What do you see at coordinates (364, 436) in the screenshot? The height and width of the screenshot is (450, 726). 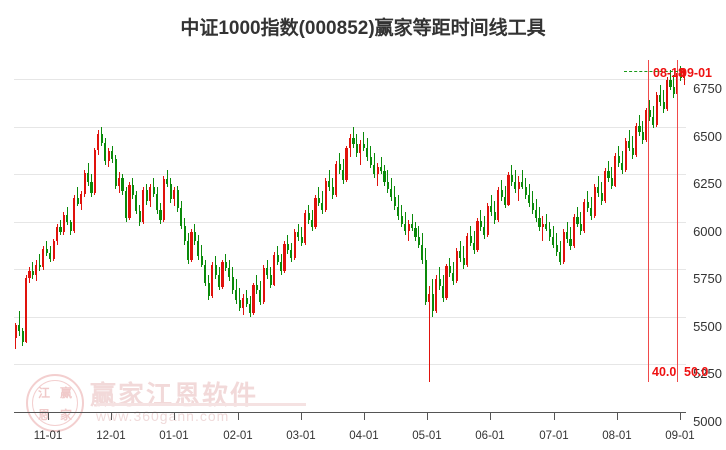 I see `x-axis-tick-label: 04-01` at bounding box center [364, 436].